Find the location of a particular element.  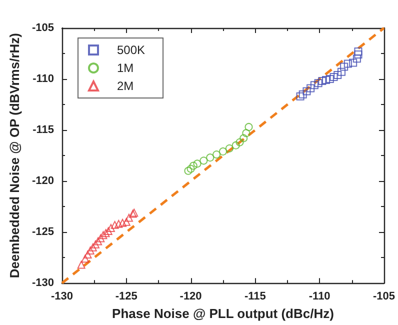

y-tick-label: -115 is located at coordinates (43, 130).